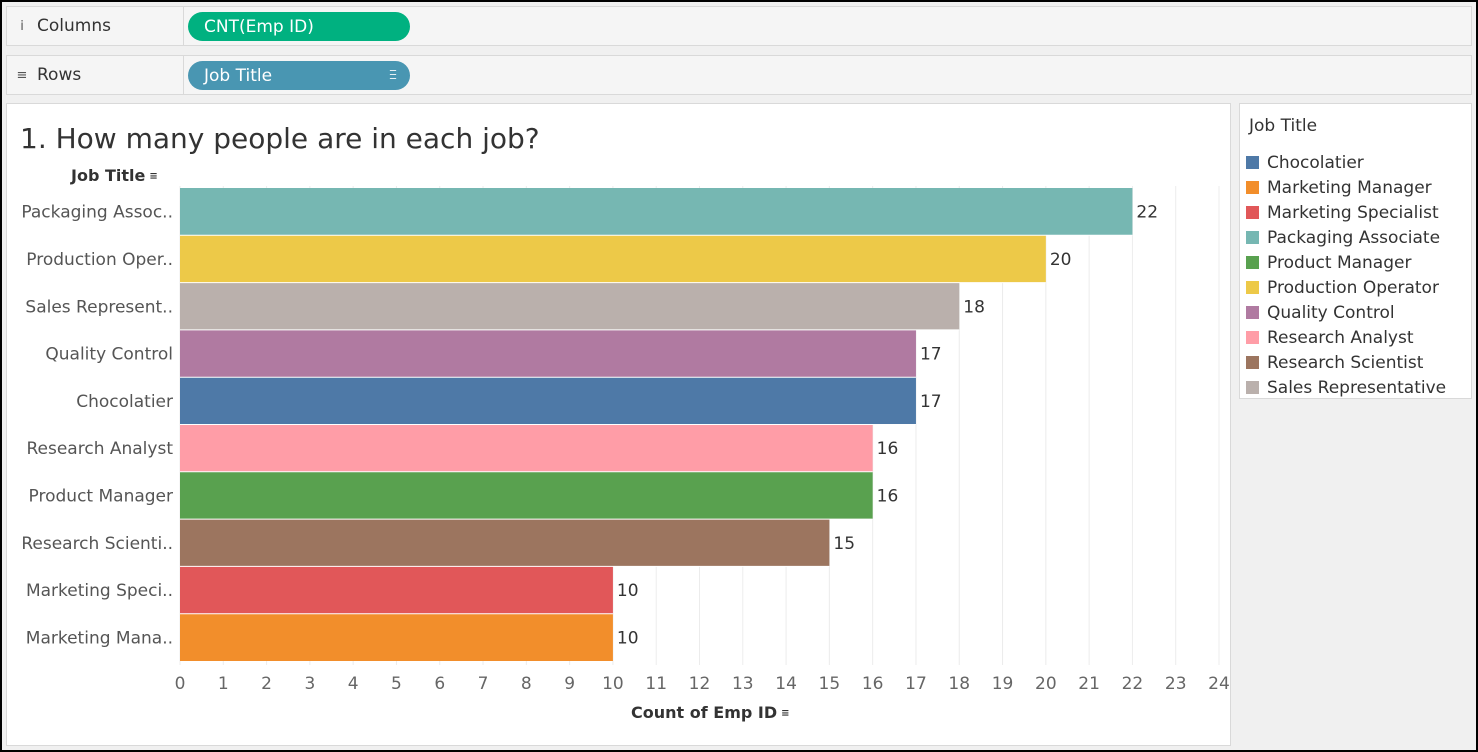 The image size is (1478, 752). I want to click on legend-item-label: Product Manager, so click(1339, 262).